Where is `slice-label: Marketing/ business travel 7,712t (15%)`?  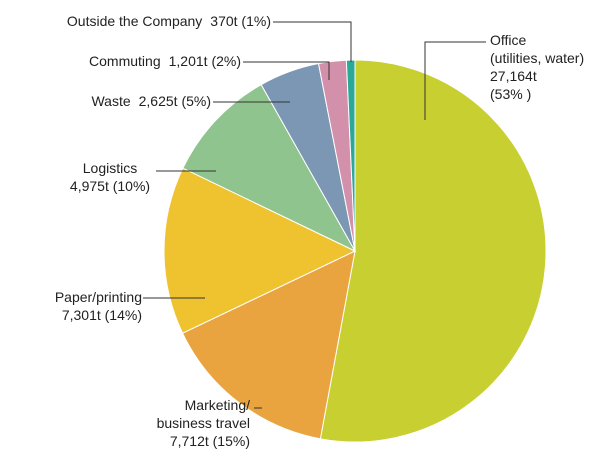 slice-label: Marketing/ business travel 7,712t (15%) is located at coordinates (203, 423).